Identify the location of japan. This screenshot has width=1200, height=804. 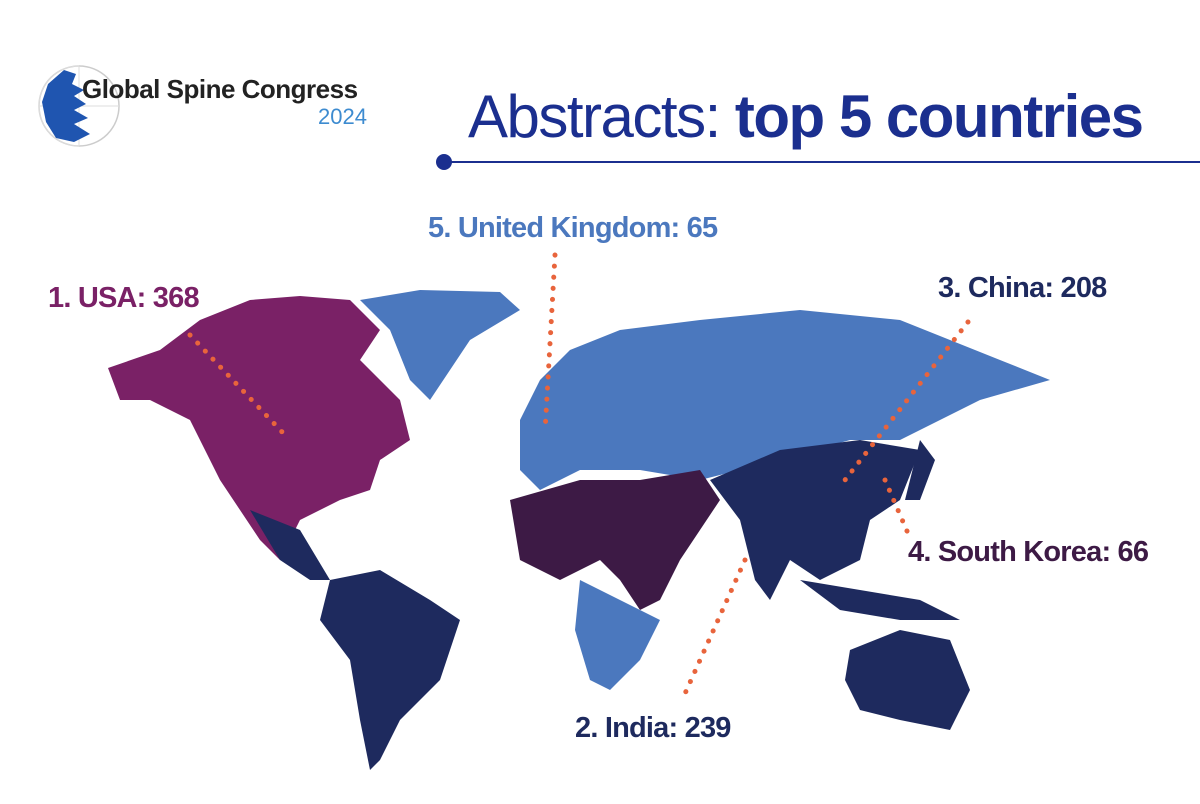
(920, 470).